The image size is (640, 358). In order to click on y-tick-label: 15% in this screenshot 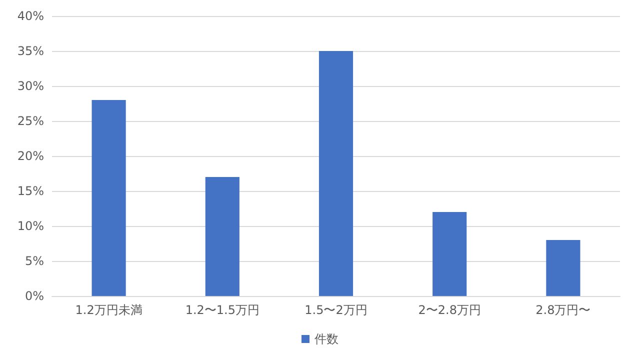, I will do `click(30, 191)`.